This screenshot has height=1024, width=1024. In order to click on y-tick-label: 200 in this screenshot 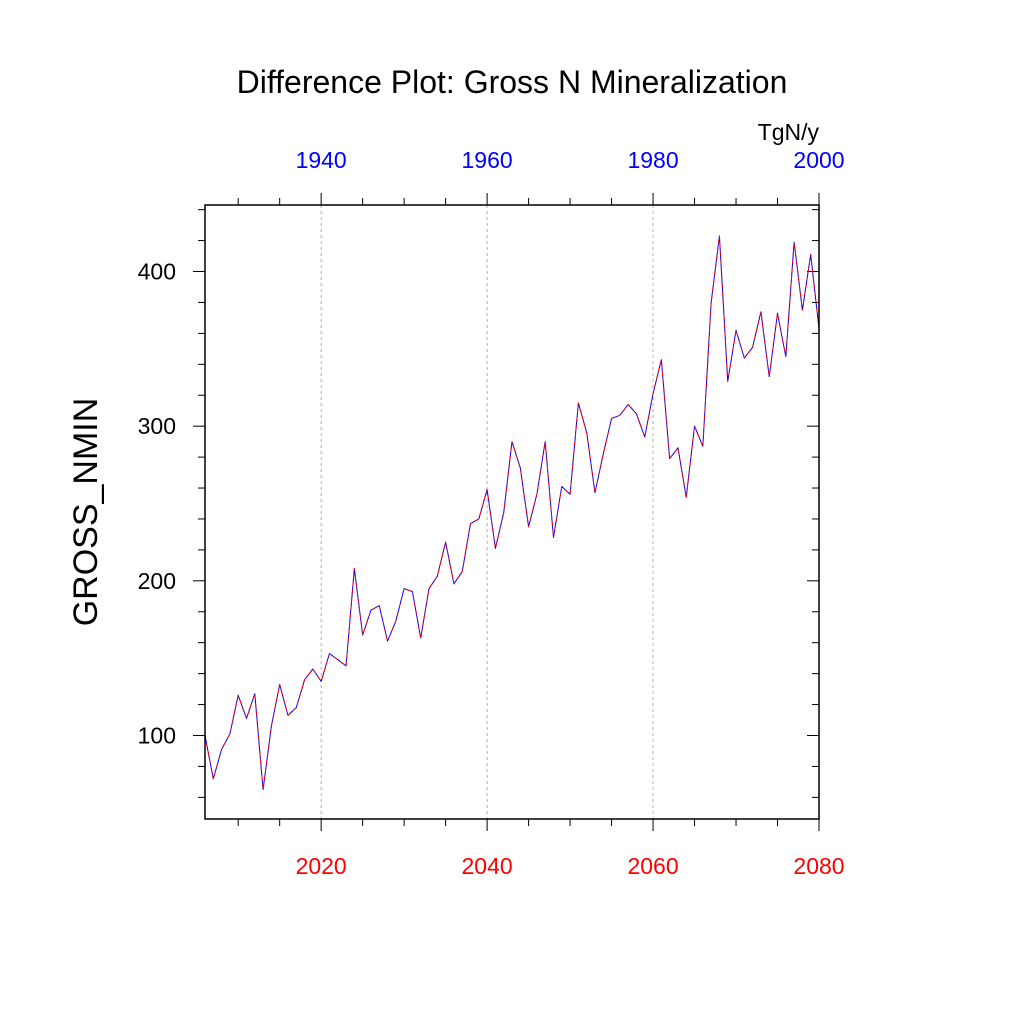, I will do `click(157, 581)`.